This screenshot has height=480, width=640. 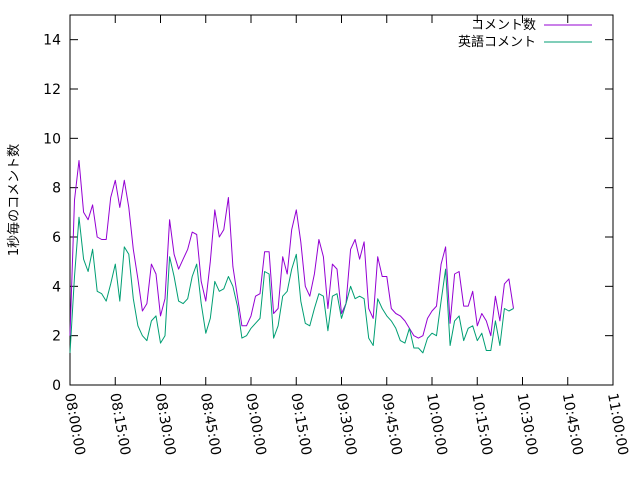 What do you see at coordinates (14, 200) in the screenshot?
I see `y-axis-label: 1秒毎のコメント数` at bounding box center [14, 200].